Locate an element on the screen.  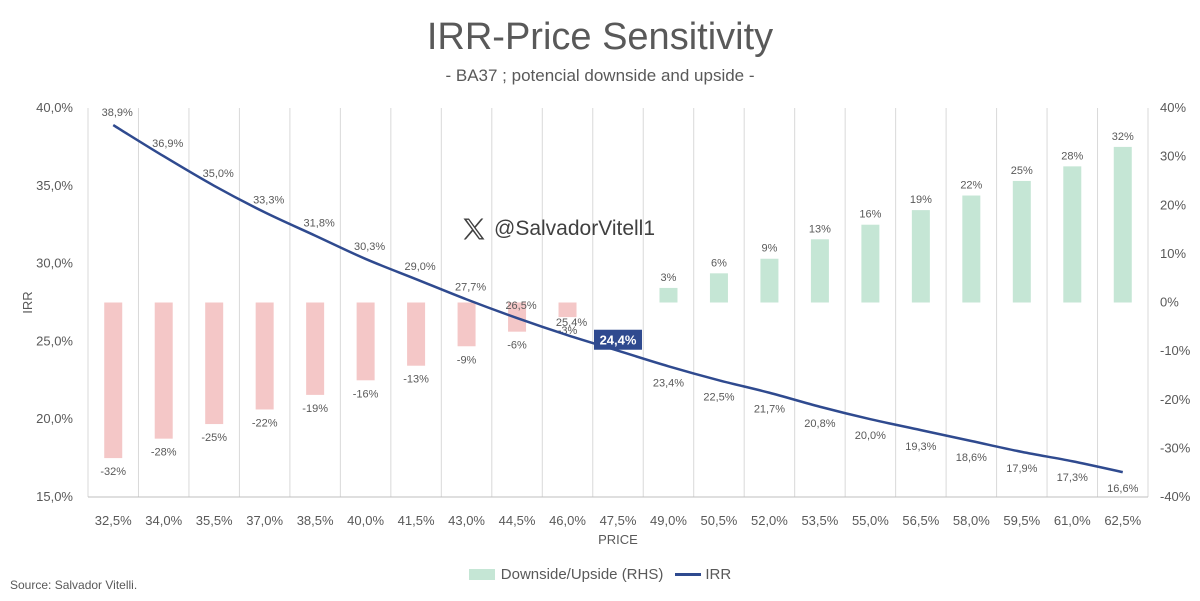
irr-data-label: 20,0% is located at coordinates (870, 436).